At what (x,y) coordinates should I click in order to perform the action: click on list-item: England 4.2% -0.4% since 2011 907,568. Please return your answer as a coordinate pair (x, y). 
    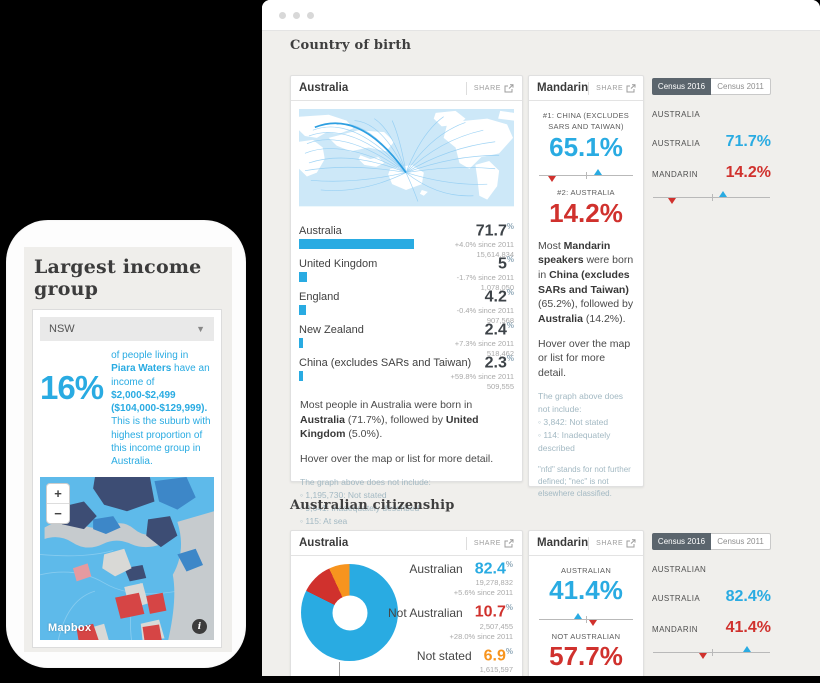
    Looking at the image, I should click on (406, 306).